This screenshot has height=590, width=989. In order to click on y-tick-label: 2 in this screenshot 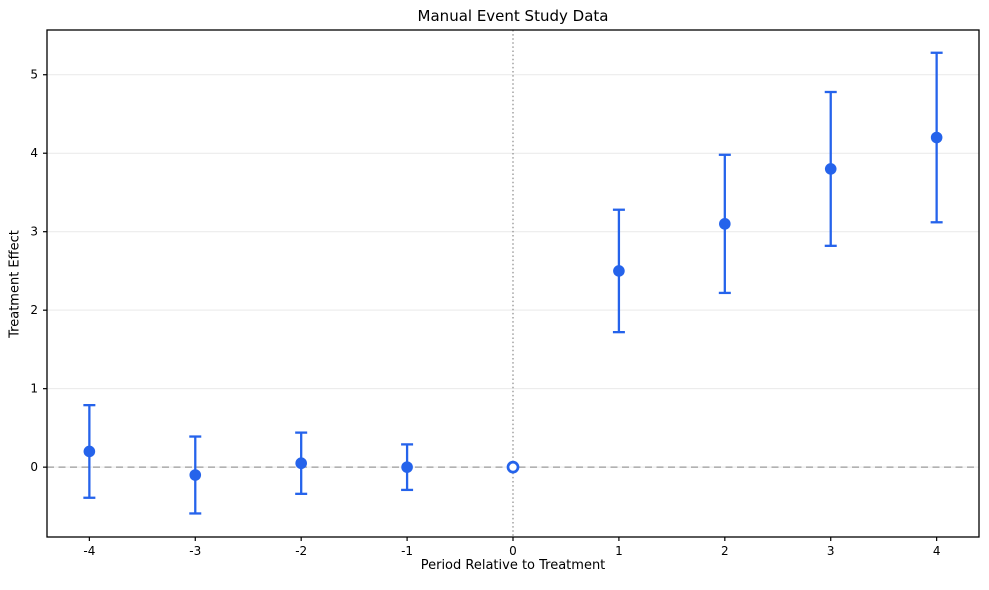, I will do `click(34, 310)`.